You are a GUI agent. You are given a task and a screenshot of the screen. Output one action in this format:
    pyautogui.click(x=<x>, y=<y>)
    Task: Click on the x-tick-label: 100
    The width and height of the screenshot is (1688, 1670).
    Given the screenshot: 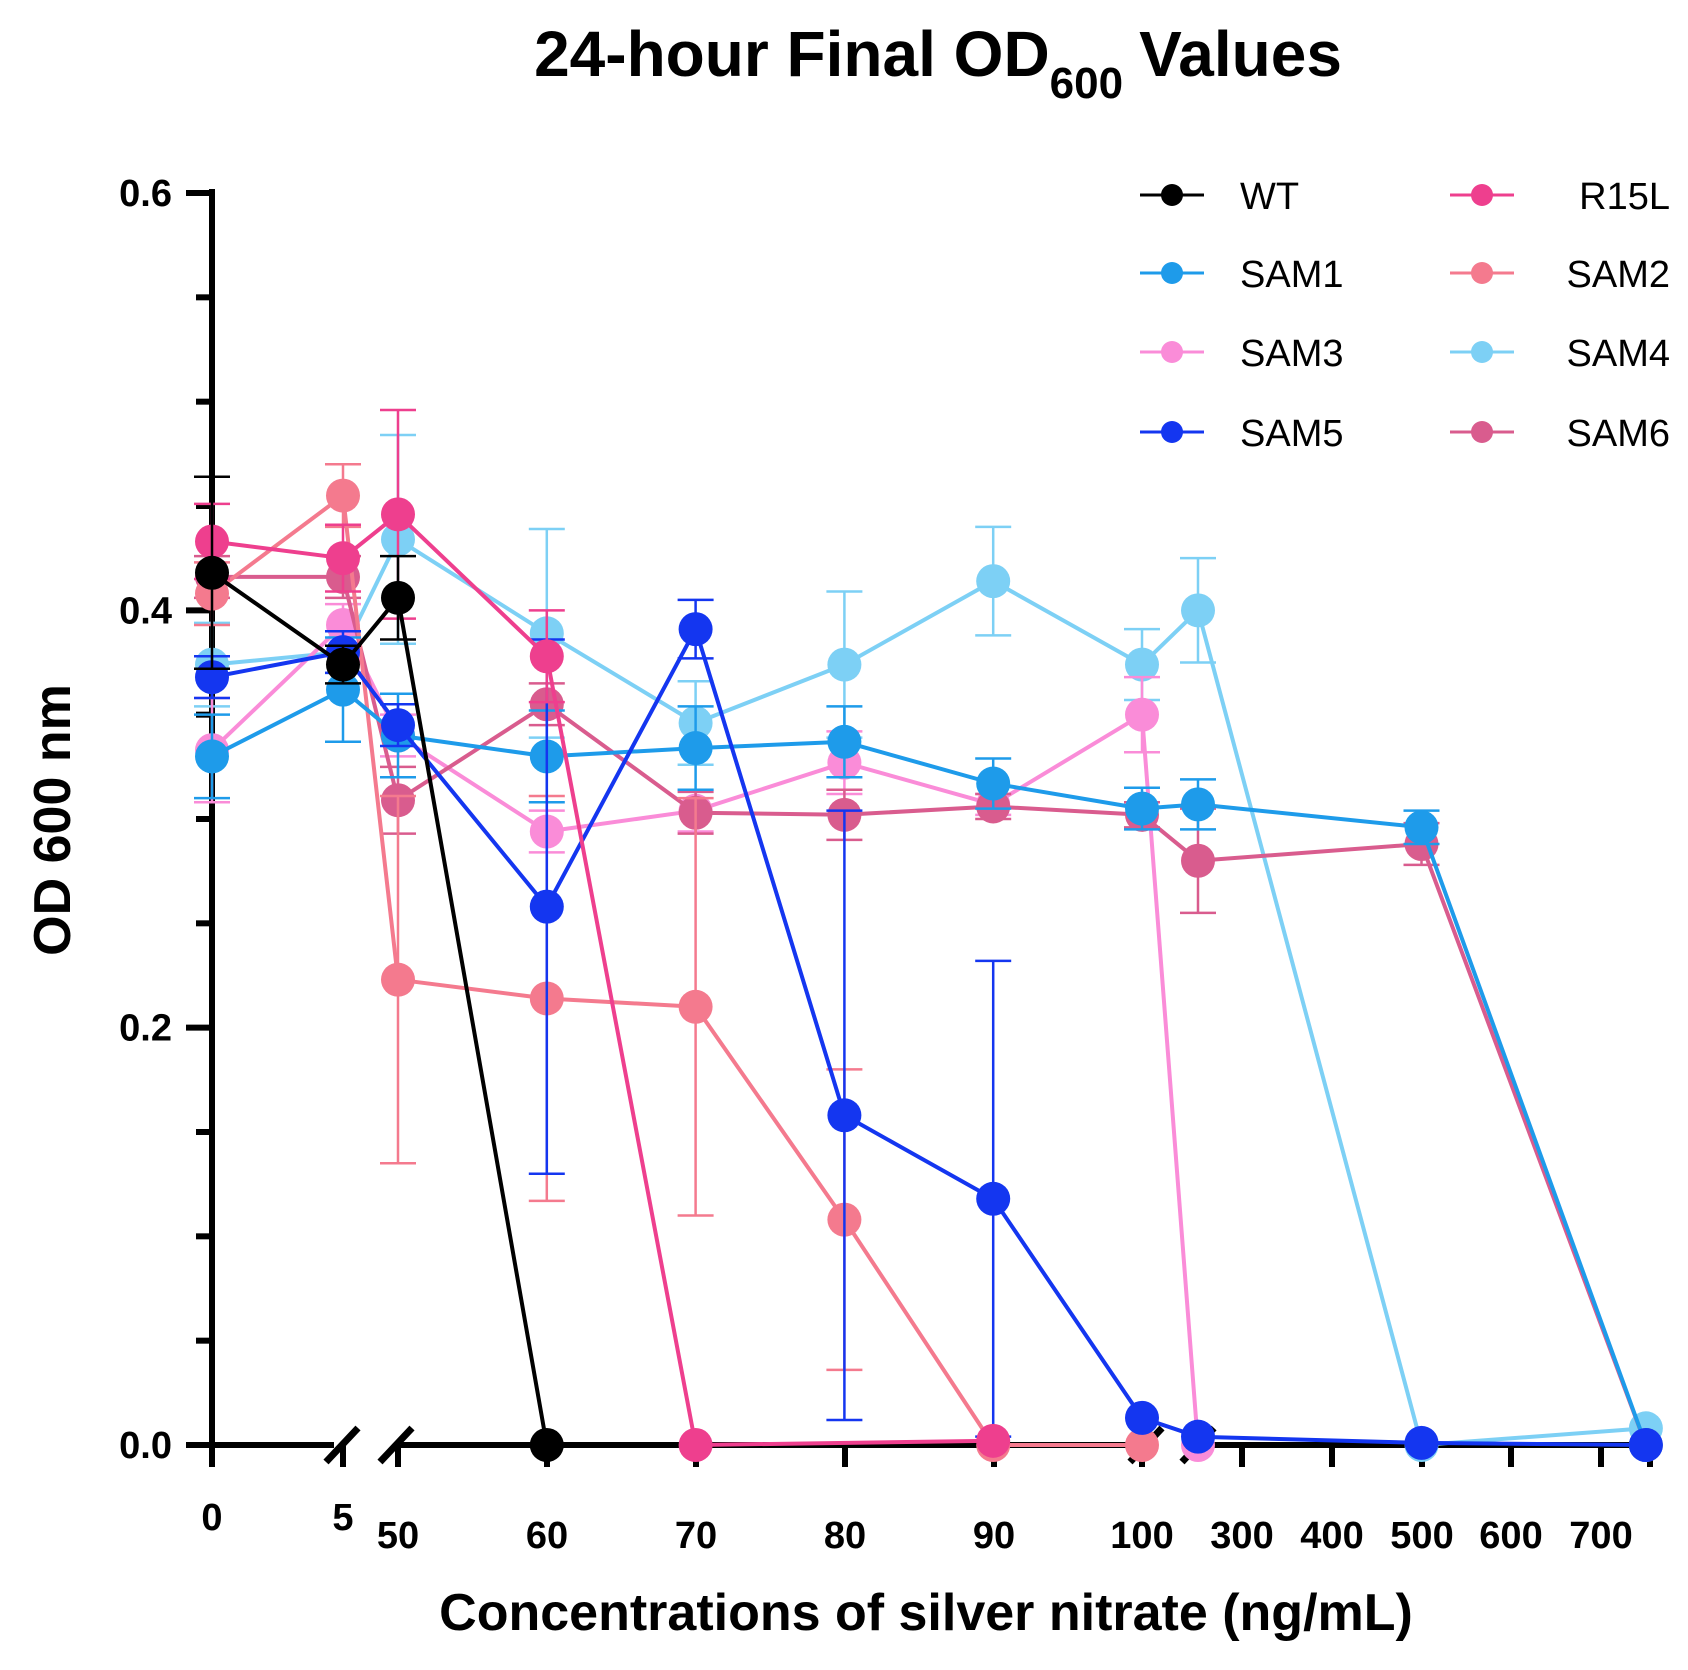 What is the action you would take?
    pyautogui.click(x=1141, y=1536)
    